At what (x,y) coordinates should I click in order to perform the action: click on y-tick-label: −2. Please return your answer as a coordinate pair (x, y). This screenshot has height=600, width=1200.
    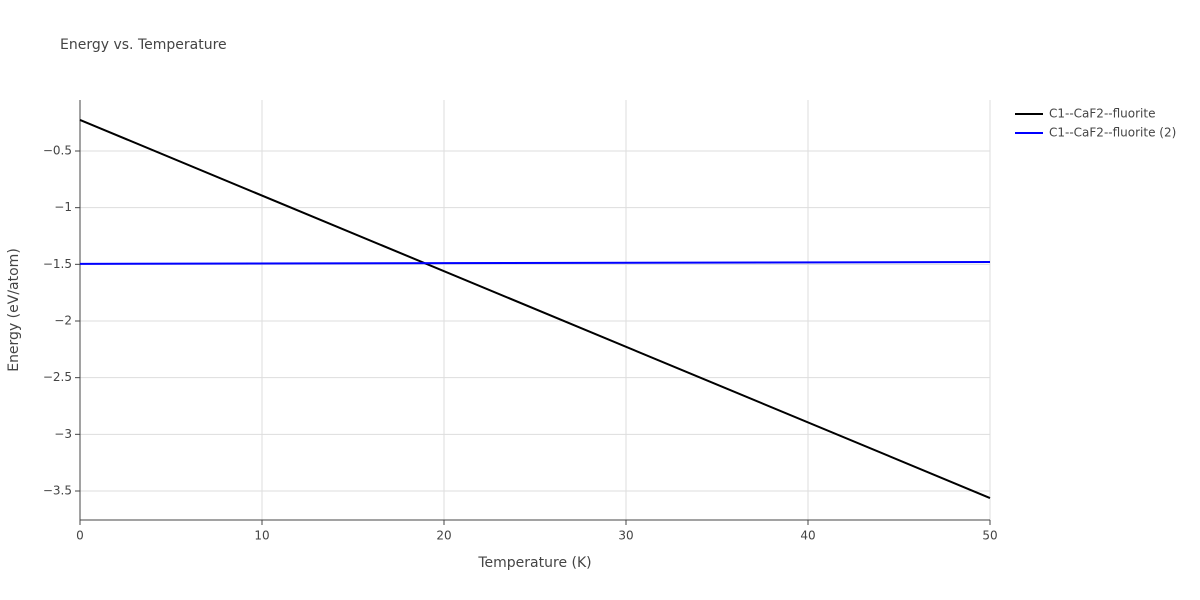
    Looking at the image, I should click on (63, 320).